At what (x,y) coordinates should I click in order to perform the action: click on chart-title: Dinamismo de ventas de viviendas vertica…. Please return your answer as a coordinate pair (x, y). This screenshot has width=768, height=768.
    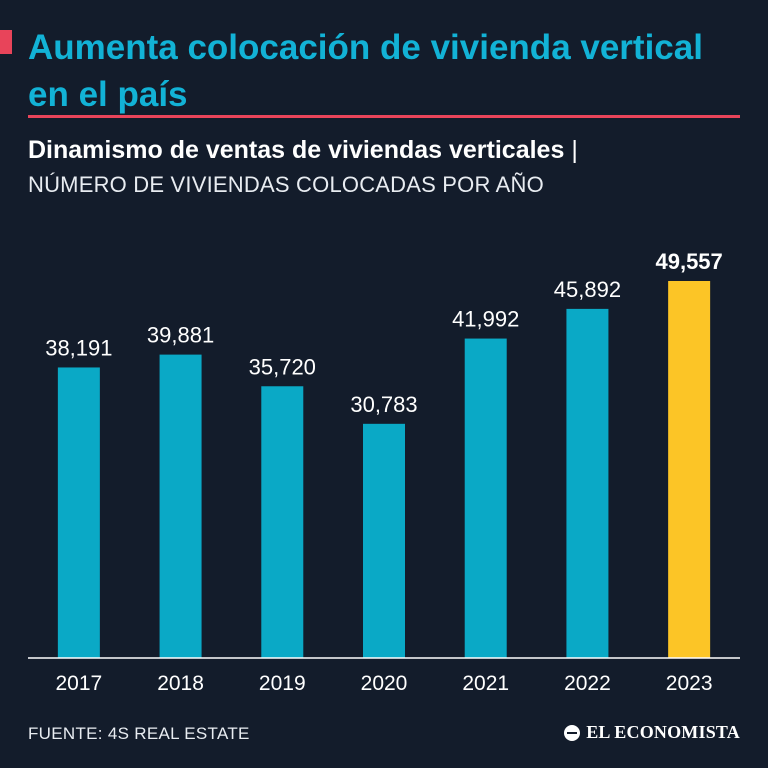
    Looking at the image, I should click on (388, 150).